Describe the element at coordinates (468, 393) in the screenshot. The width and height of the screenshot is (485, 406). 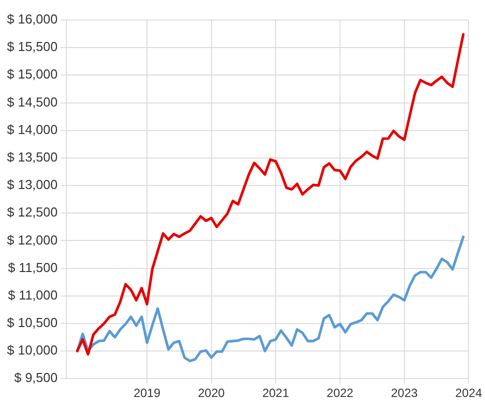
I see `x-tick-label: 2024` at that location.